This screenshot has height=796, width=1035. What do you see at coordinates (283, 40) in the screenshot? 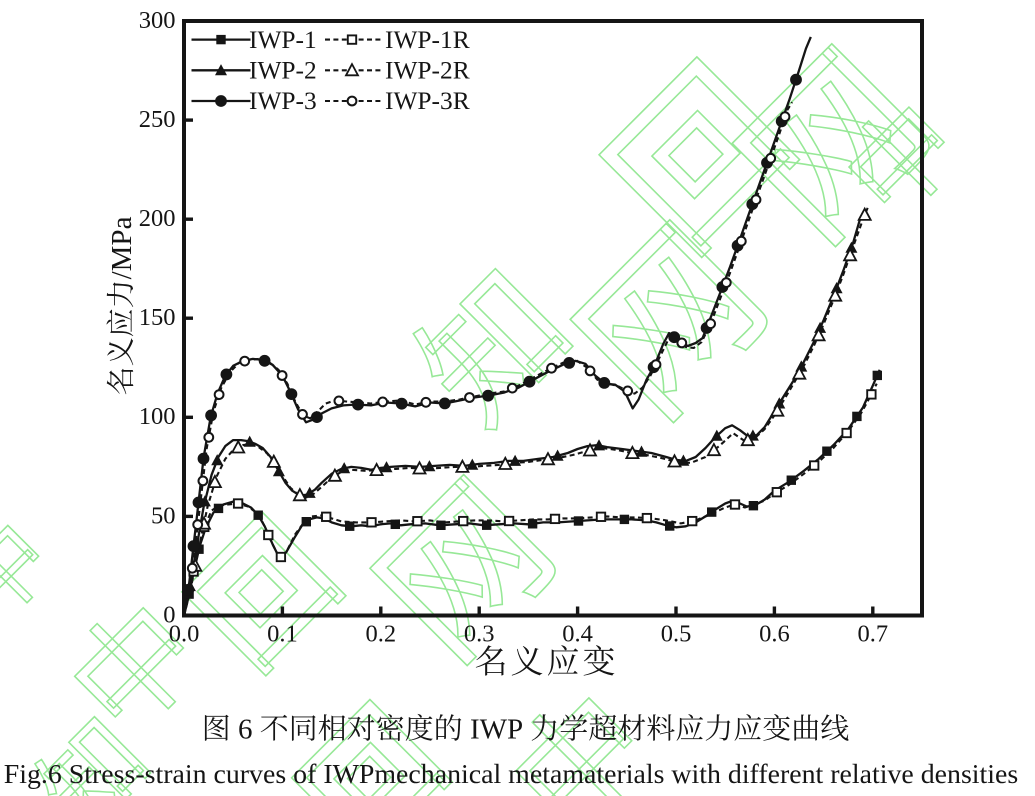
I see `svg-text: IWP-1` at bounding box center [283, 40].